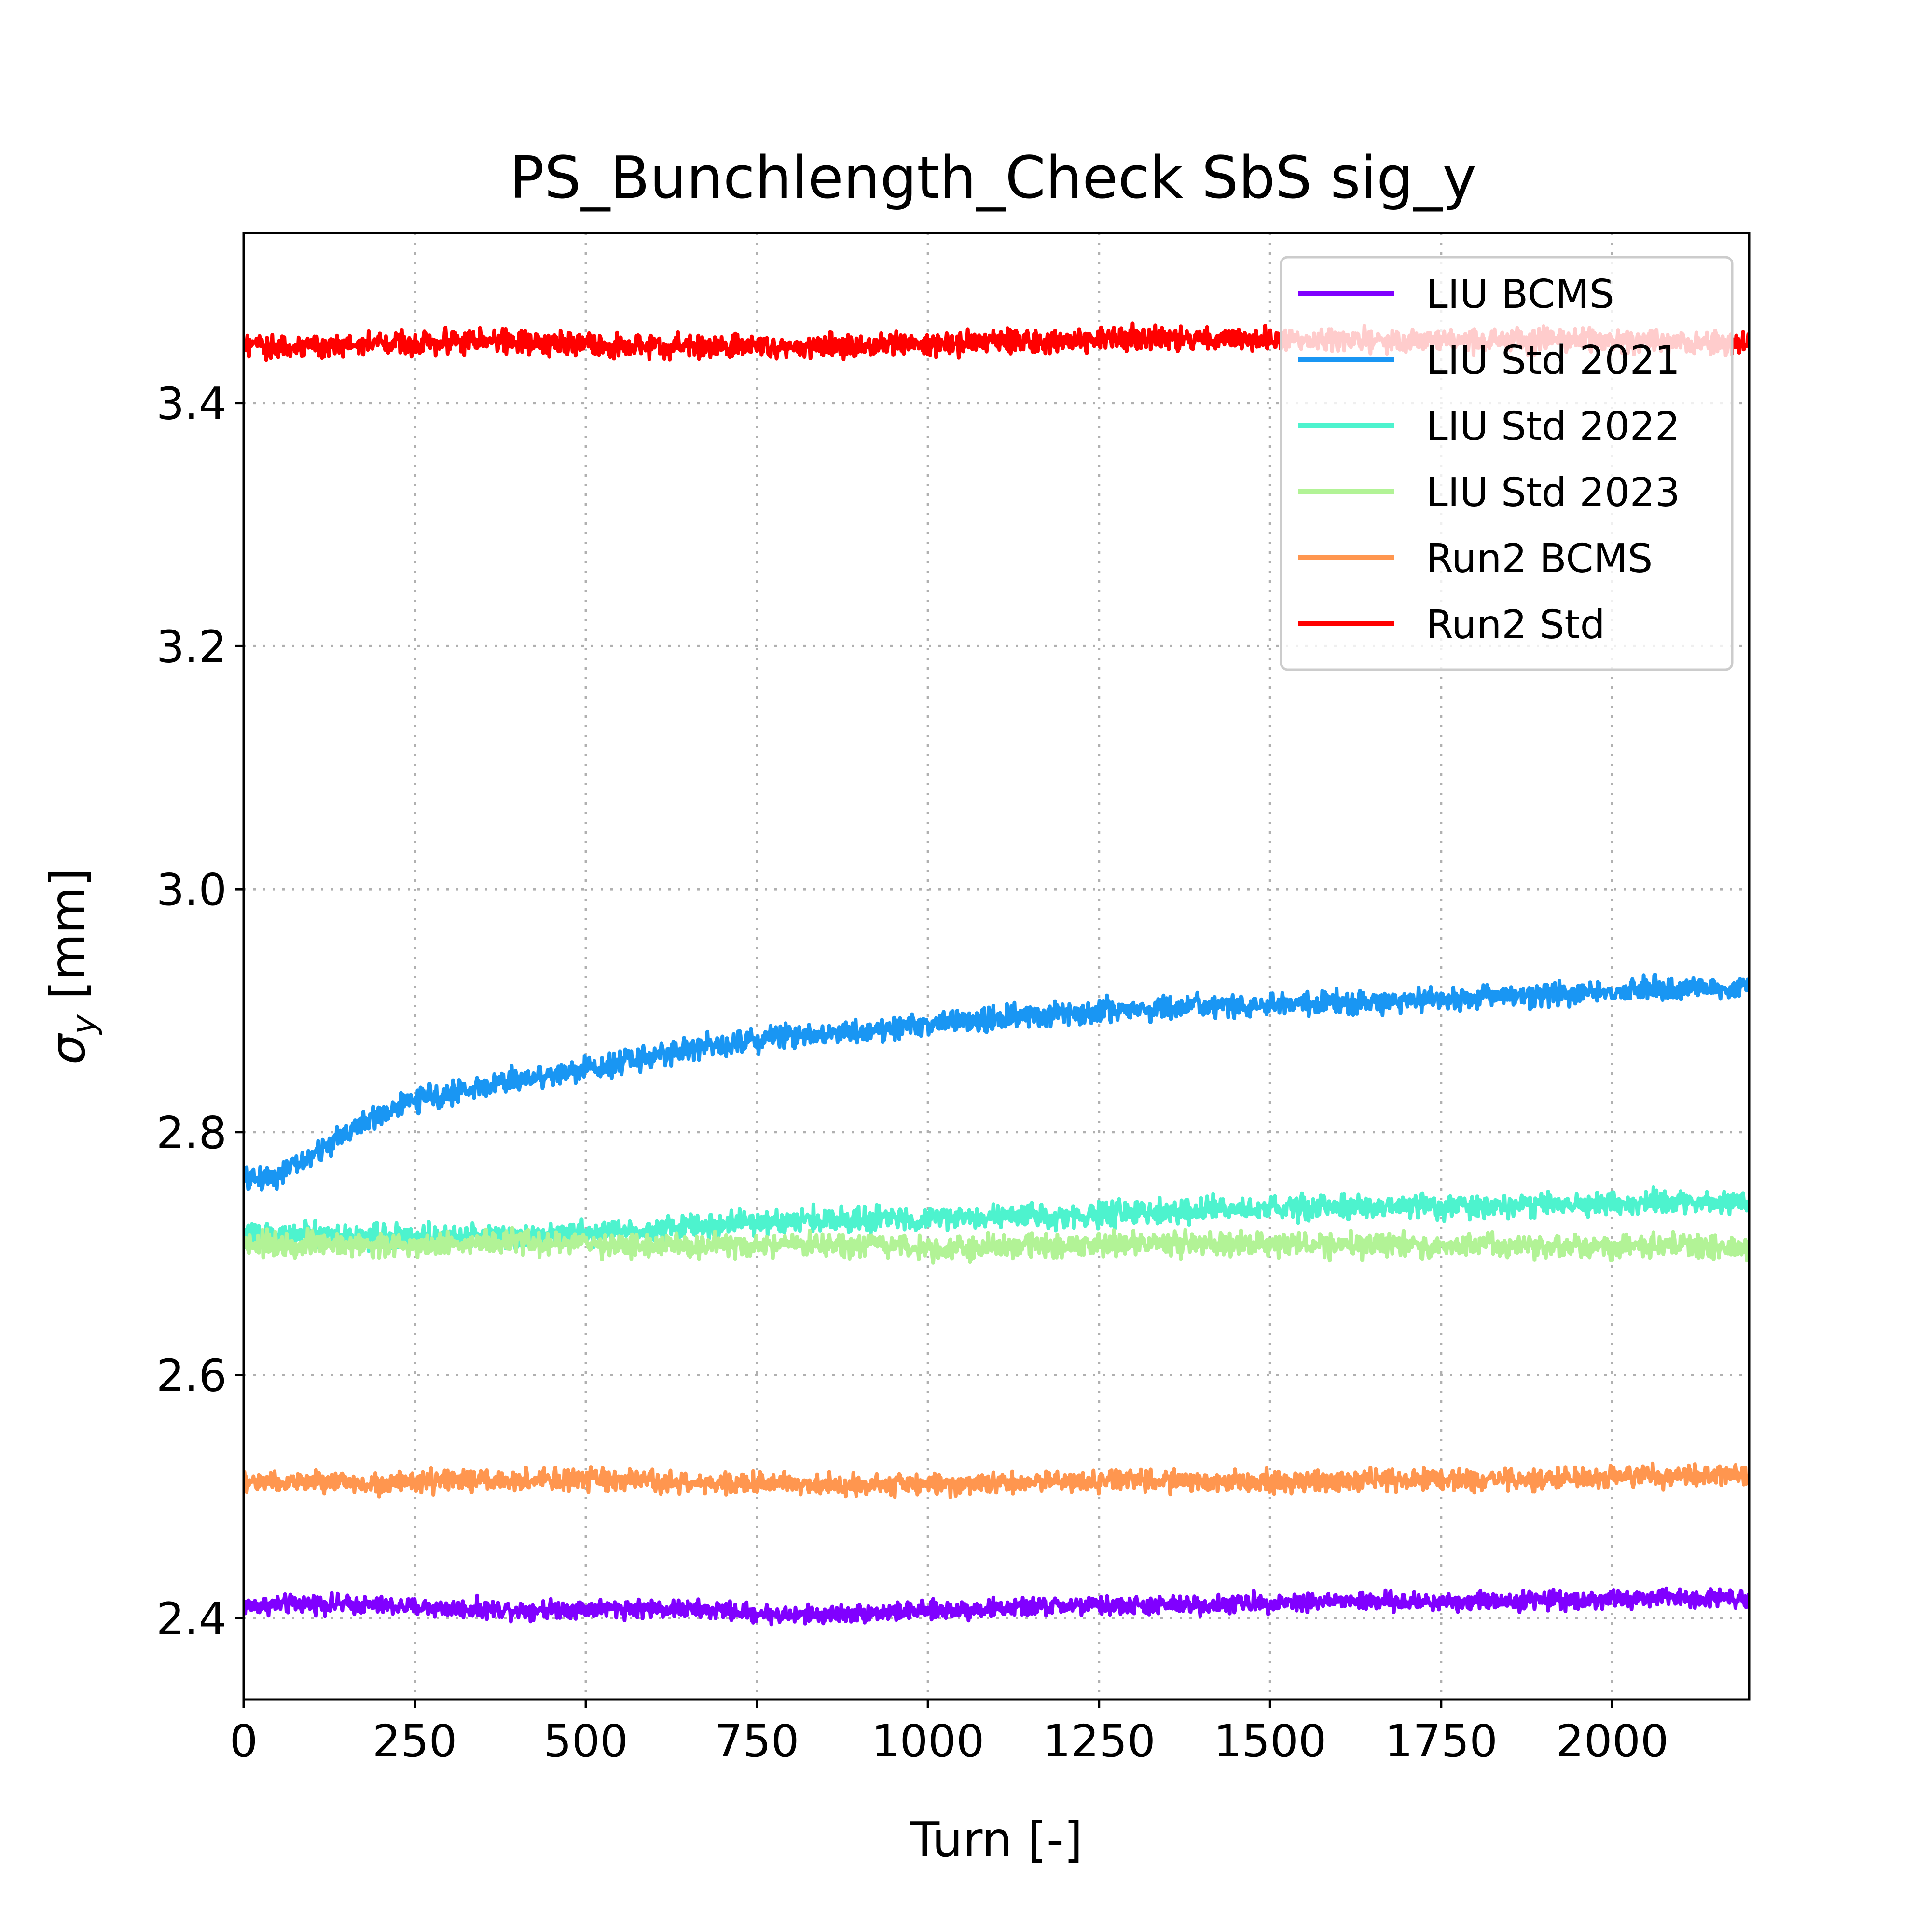 This screenshot has height=1932, width=1930. I want to click on x-tick-label: 1500, so click(1269, 1741).